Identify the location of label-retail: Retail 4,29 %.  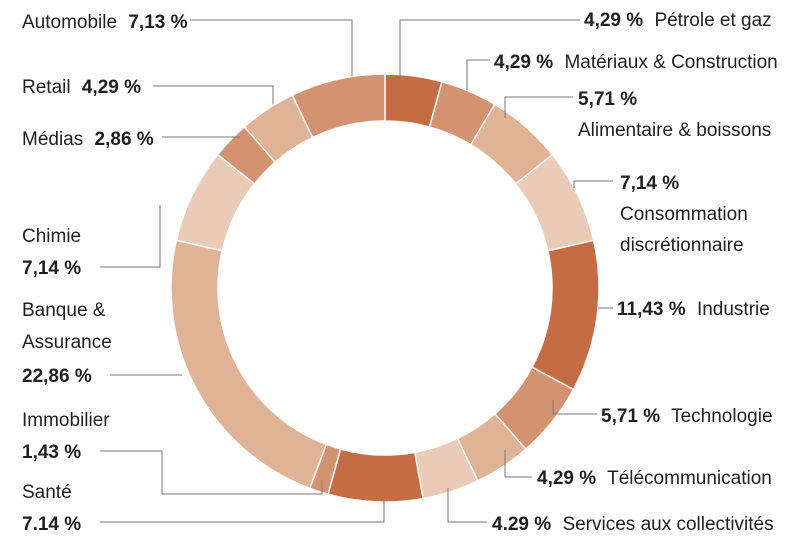
(81, 87).